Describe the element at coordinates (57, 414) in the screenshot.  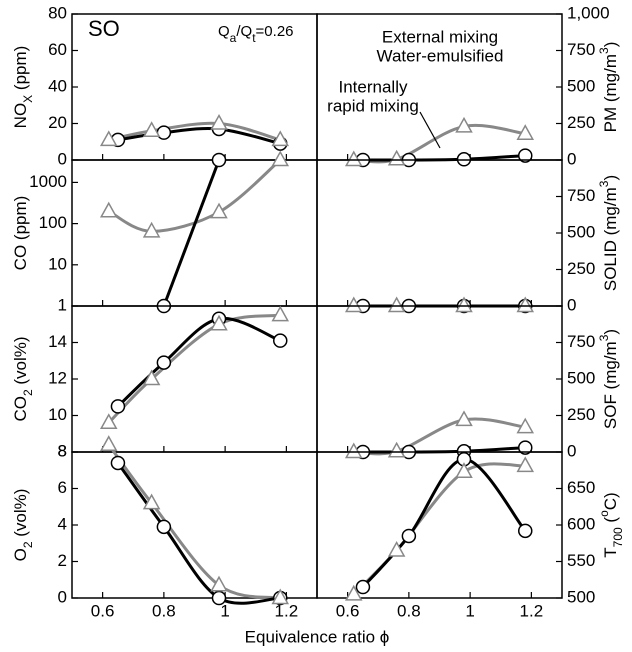
I see `y-tick-label: 10` at that location.